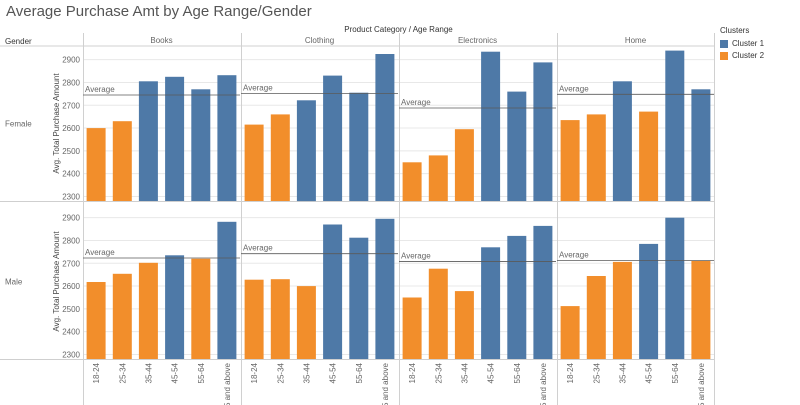  Describe the element at coordinates (412, 372) in the screenshot. I see `x-tick-label-electronics-18-24: 18-24` at that location.